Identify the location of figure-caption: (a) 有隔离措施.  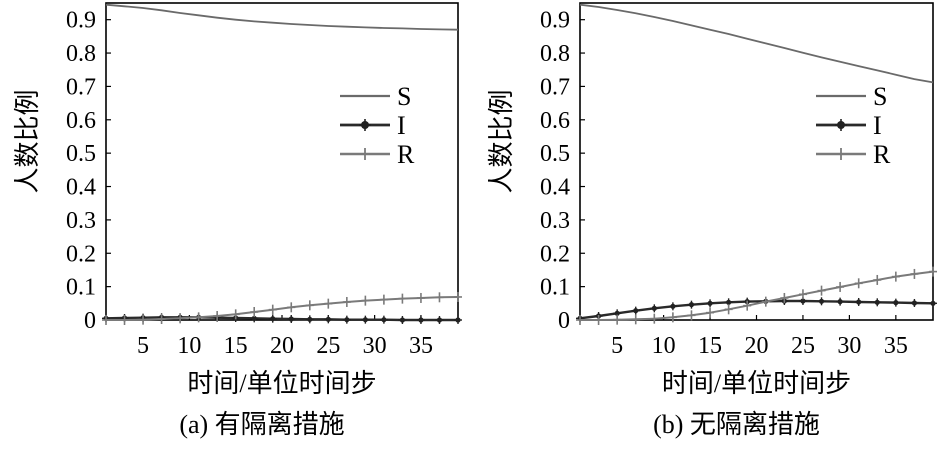
(261, 424).